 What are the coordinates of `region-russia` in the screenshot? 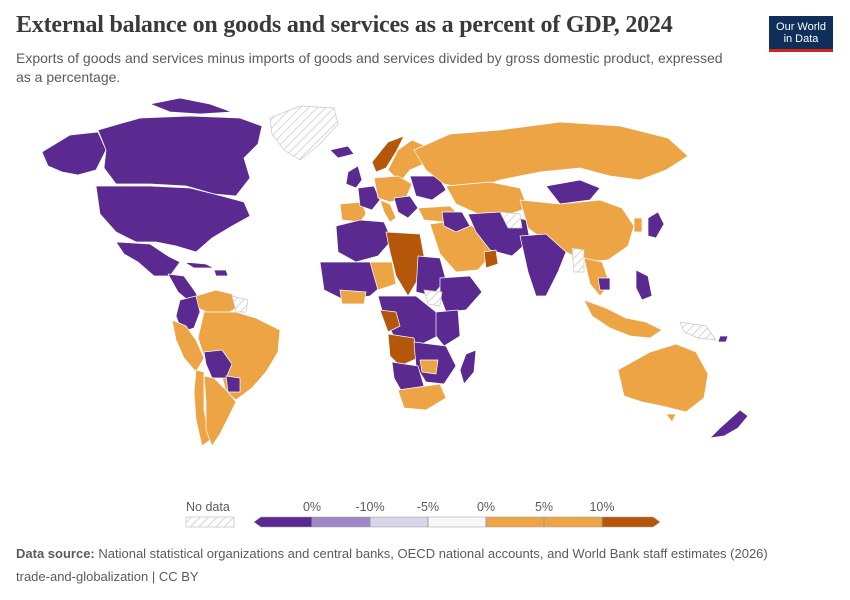 It's located at (551, 156).